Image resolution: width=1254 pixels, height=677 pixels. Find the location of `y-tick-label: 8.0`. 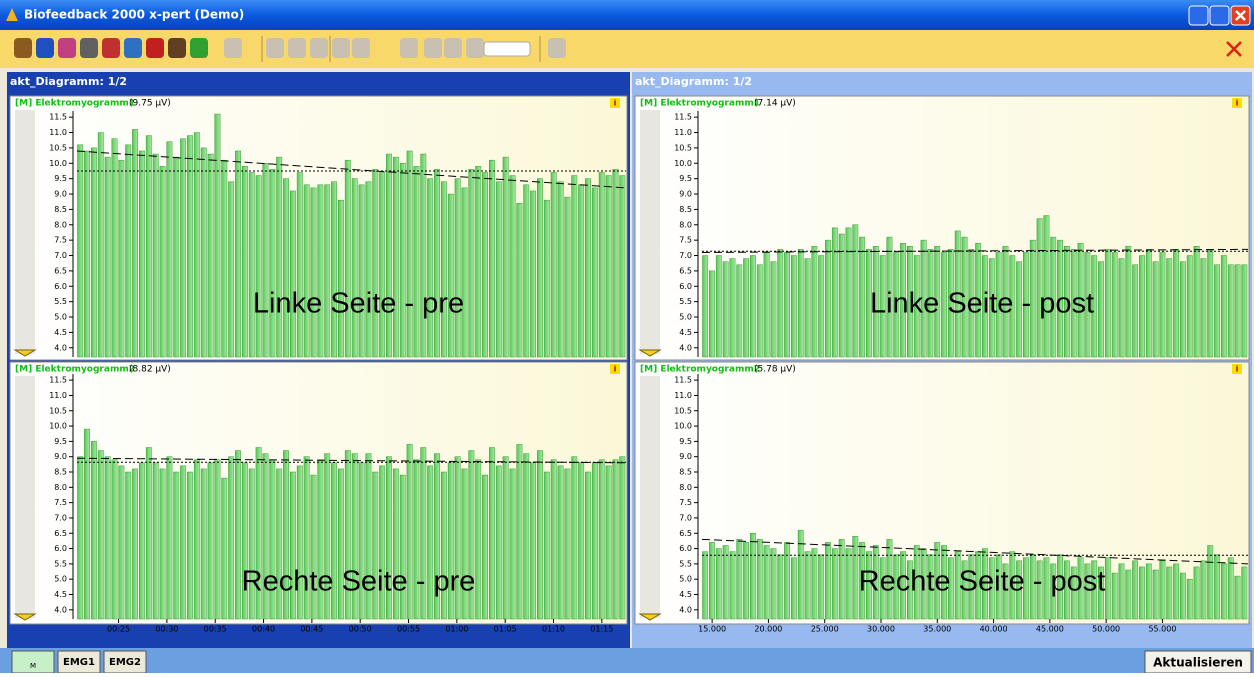

y-tick-label: 8.0 is located at coordinates (60, 224).